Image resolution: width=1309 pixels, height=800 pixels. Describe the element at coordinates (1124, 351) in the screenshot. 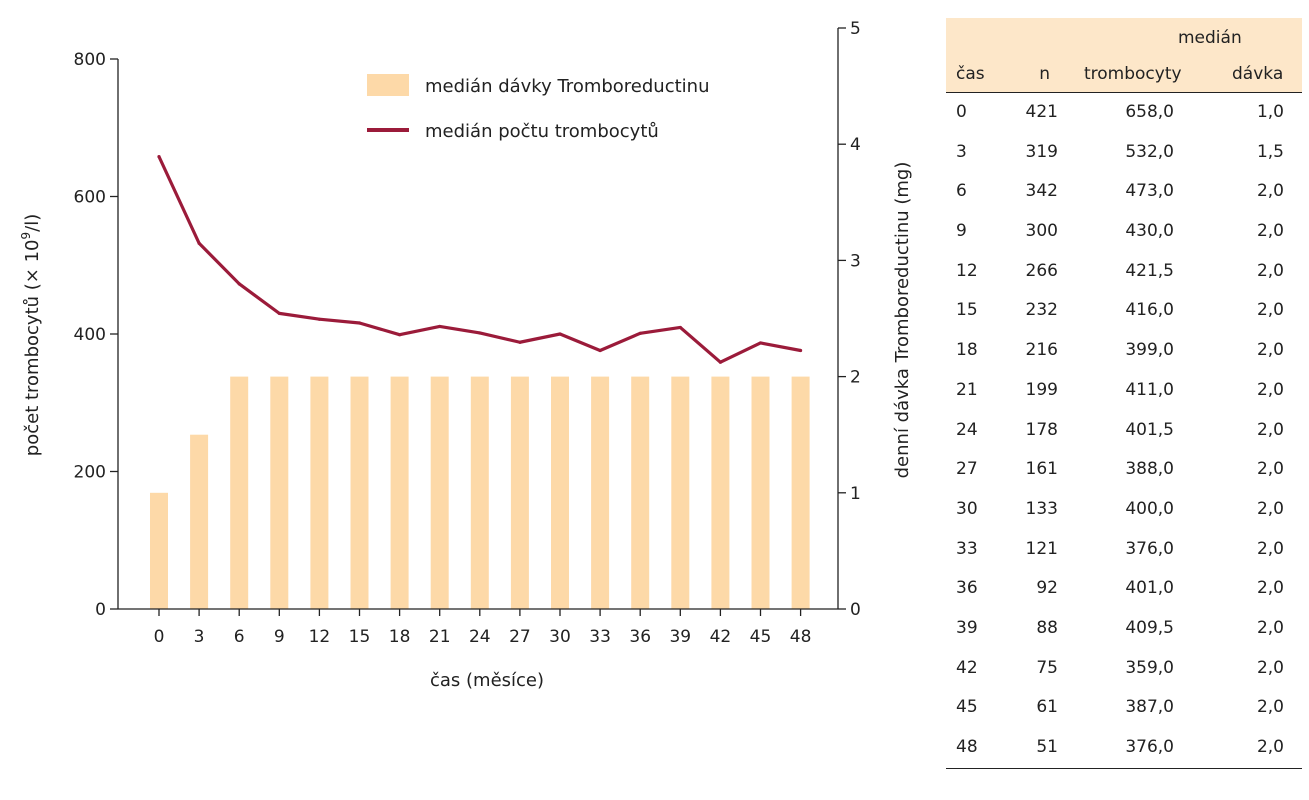

I see `table-row: 18 216 399,0 2,0` at that location.